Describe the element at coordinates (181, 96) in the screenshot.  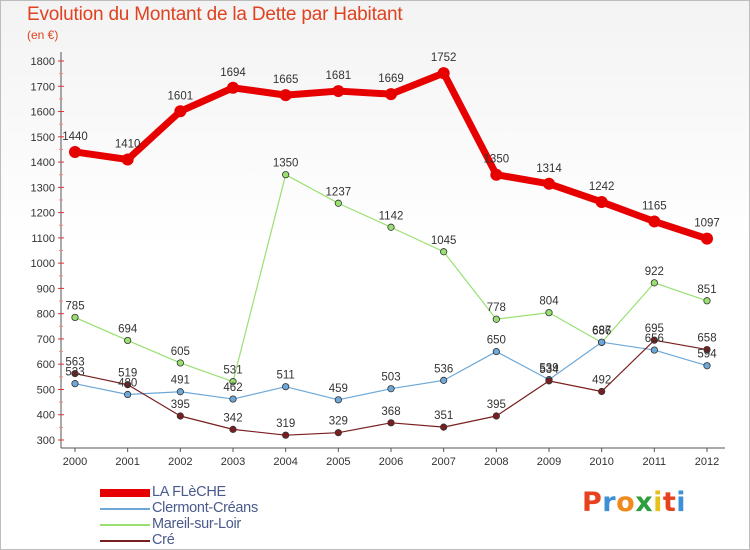
I see `data-label: 1601` at that location.